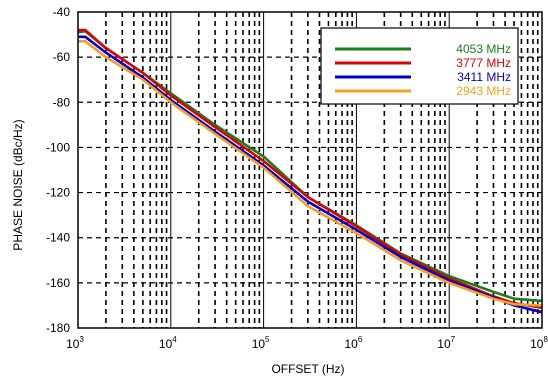  What do you see at coordinates (62, 102) in the screenshot?
I see `y-tick-label: -80` at bounding box center [62, 102].